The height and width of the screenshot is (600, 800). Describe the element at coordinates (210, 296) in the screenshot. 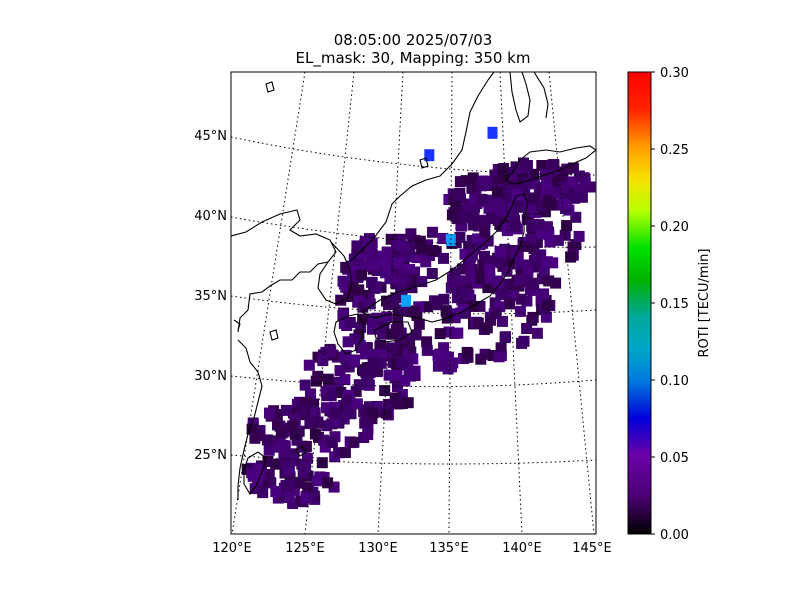

I see `latitude-labels: 45°N 40°N 35°N 30°N 25°N` at that location.